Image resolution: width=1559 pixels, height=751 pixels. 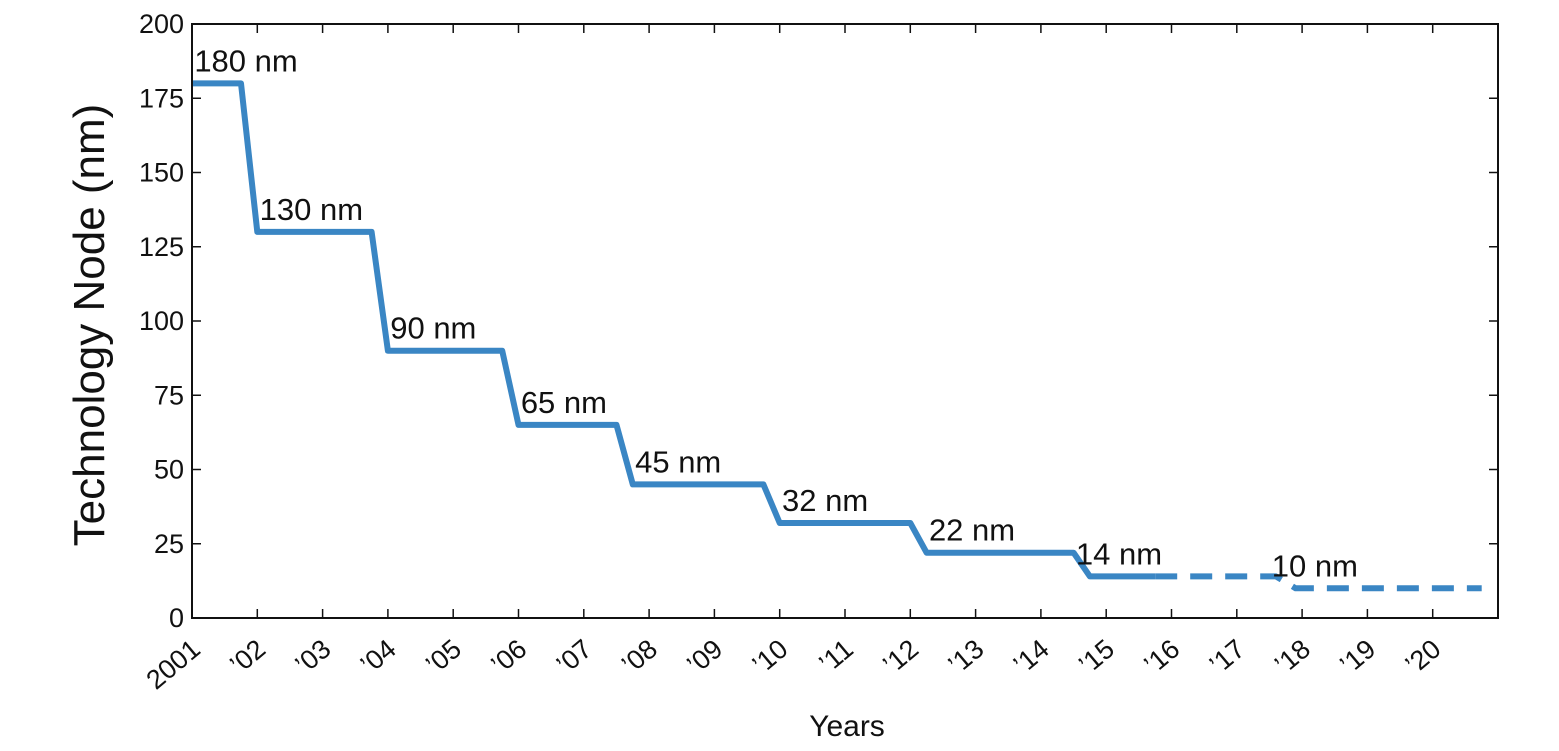 What do you see at coordinates (1315, 565) in the screenshot?
I see `node-label: 10 nm` at bounding box center [1315, 565].